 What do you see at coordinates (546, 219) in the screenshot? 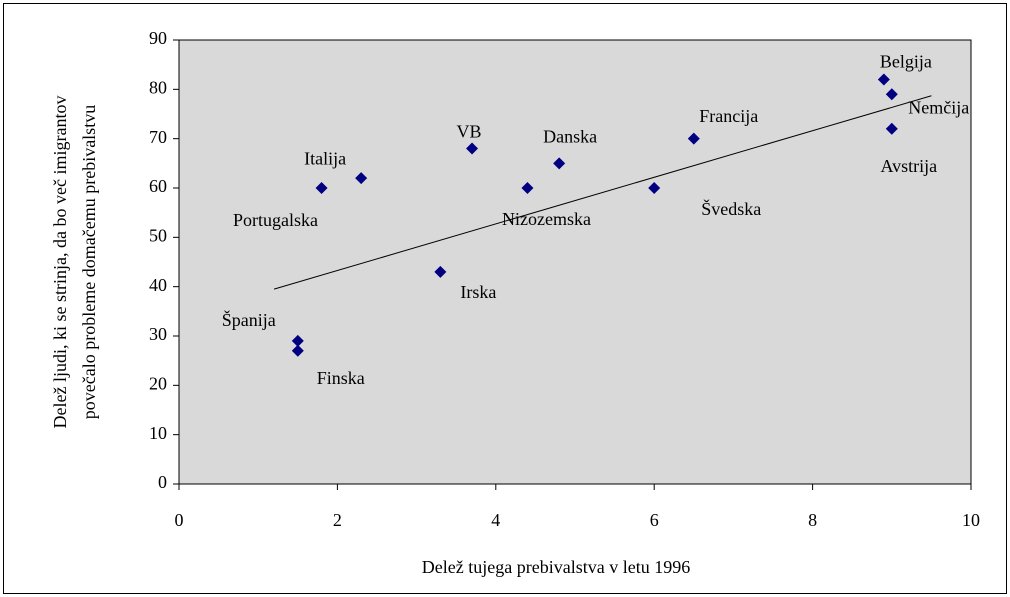
I see `point-label: Nizozemska` at bounding box center [546, 219].